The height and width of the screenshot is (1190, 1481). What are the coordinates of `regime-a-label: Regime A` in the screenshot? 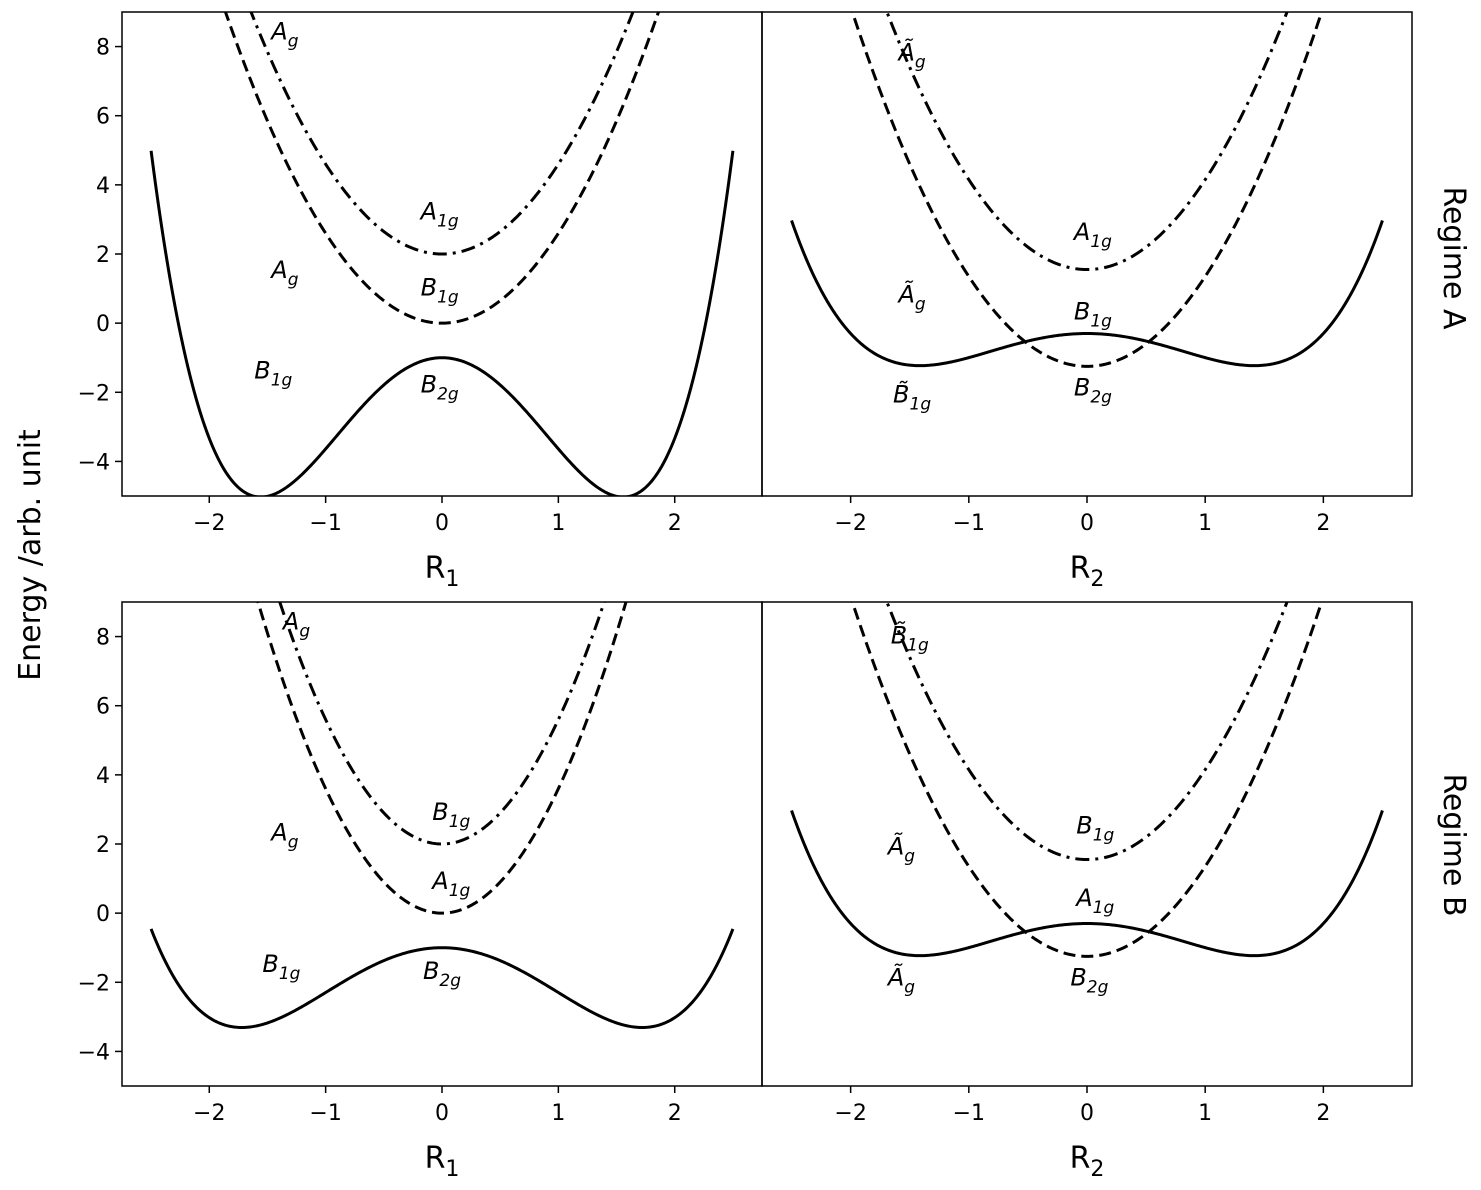 It's located at (1453, 258).